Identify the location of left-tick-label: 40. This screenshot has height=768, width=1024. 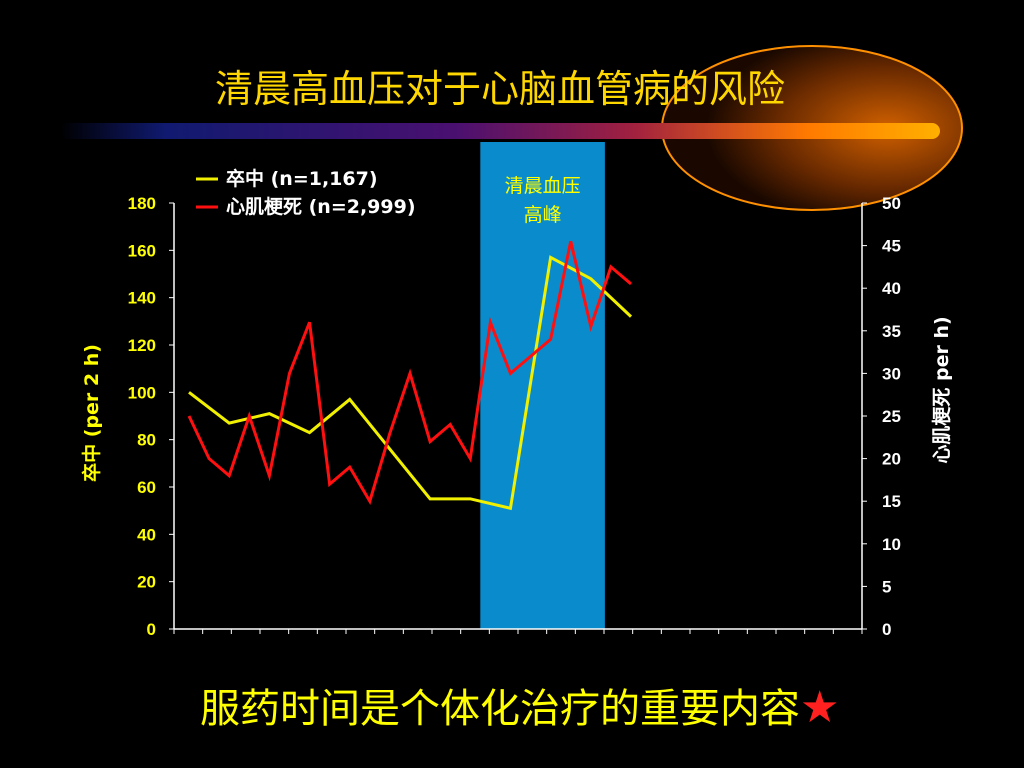
(146, 534).